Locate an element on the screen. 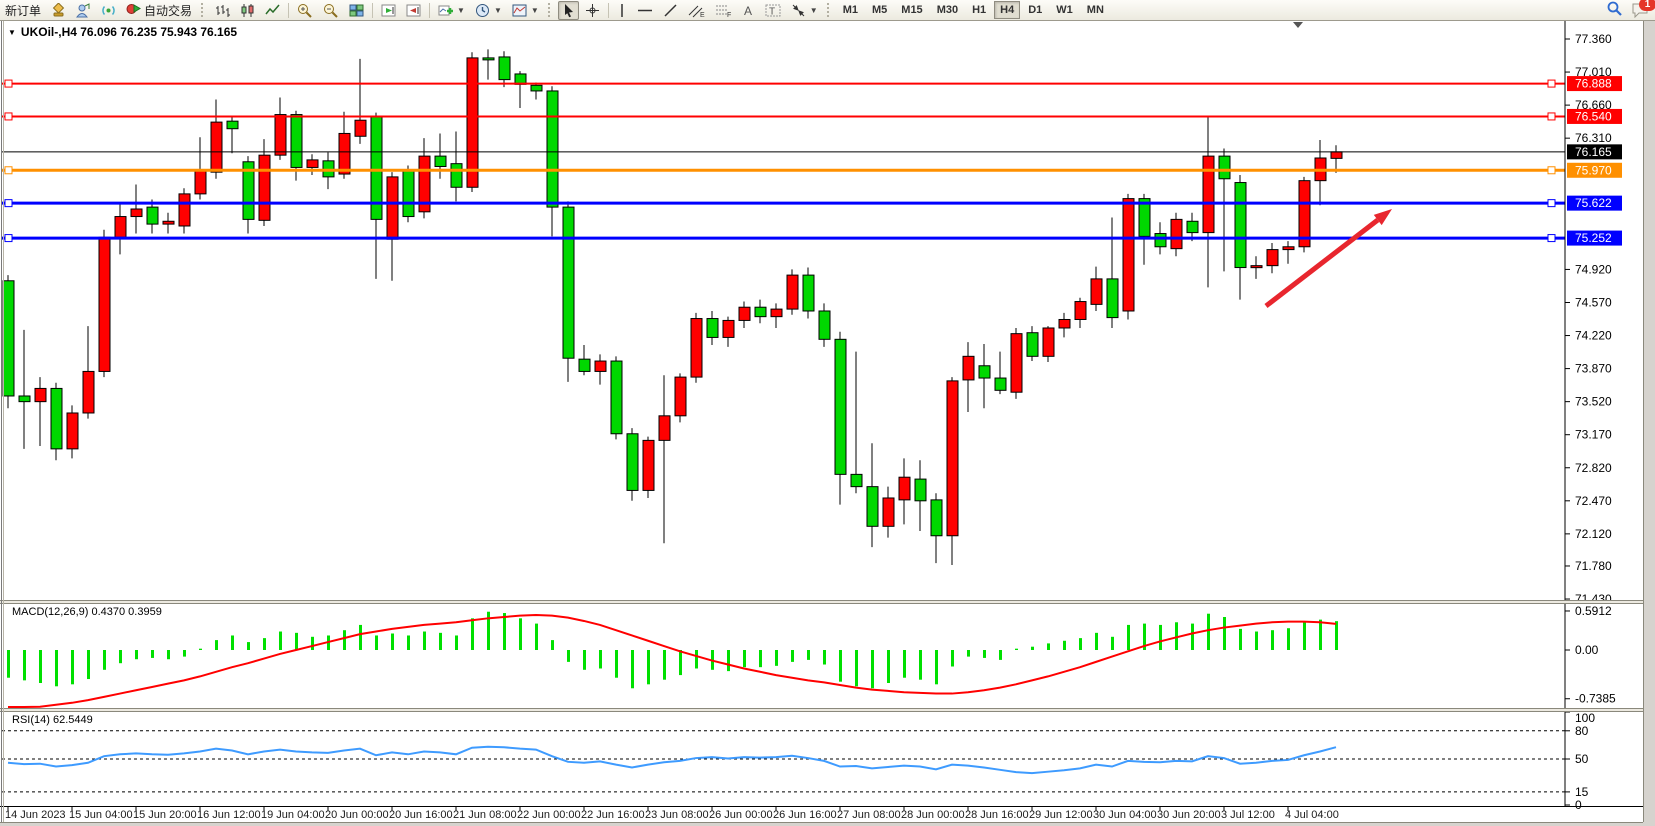  text-button: A is located at coordinates (748, 10).